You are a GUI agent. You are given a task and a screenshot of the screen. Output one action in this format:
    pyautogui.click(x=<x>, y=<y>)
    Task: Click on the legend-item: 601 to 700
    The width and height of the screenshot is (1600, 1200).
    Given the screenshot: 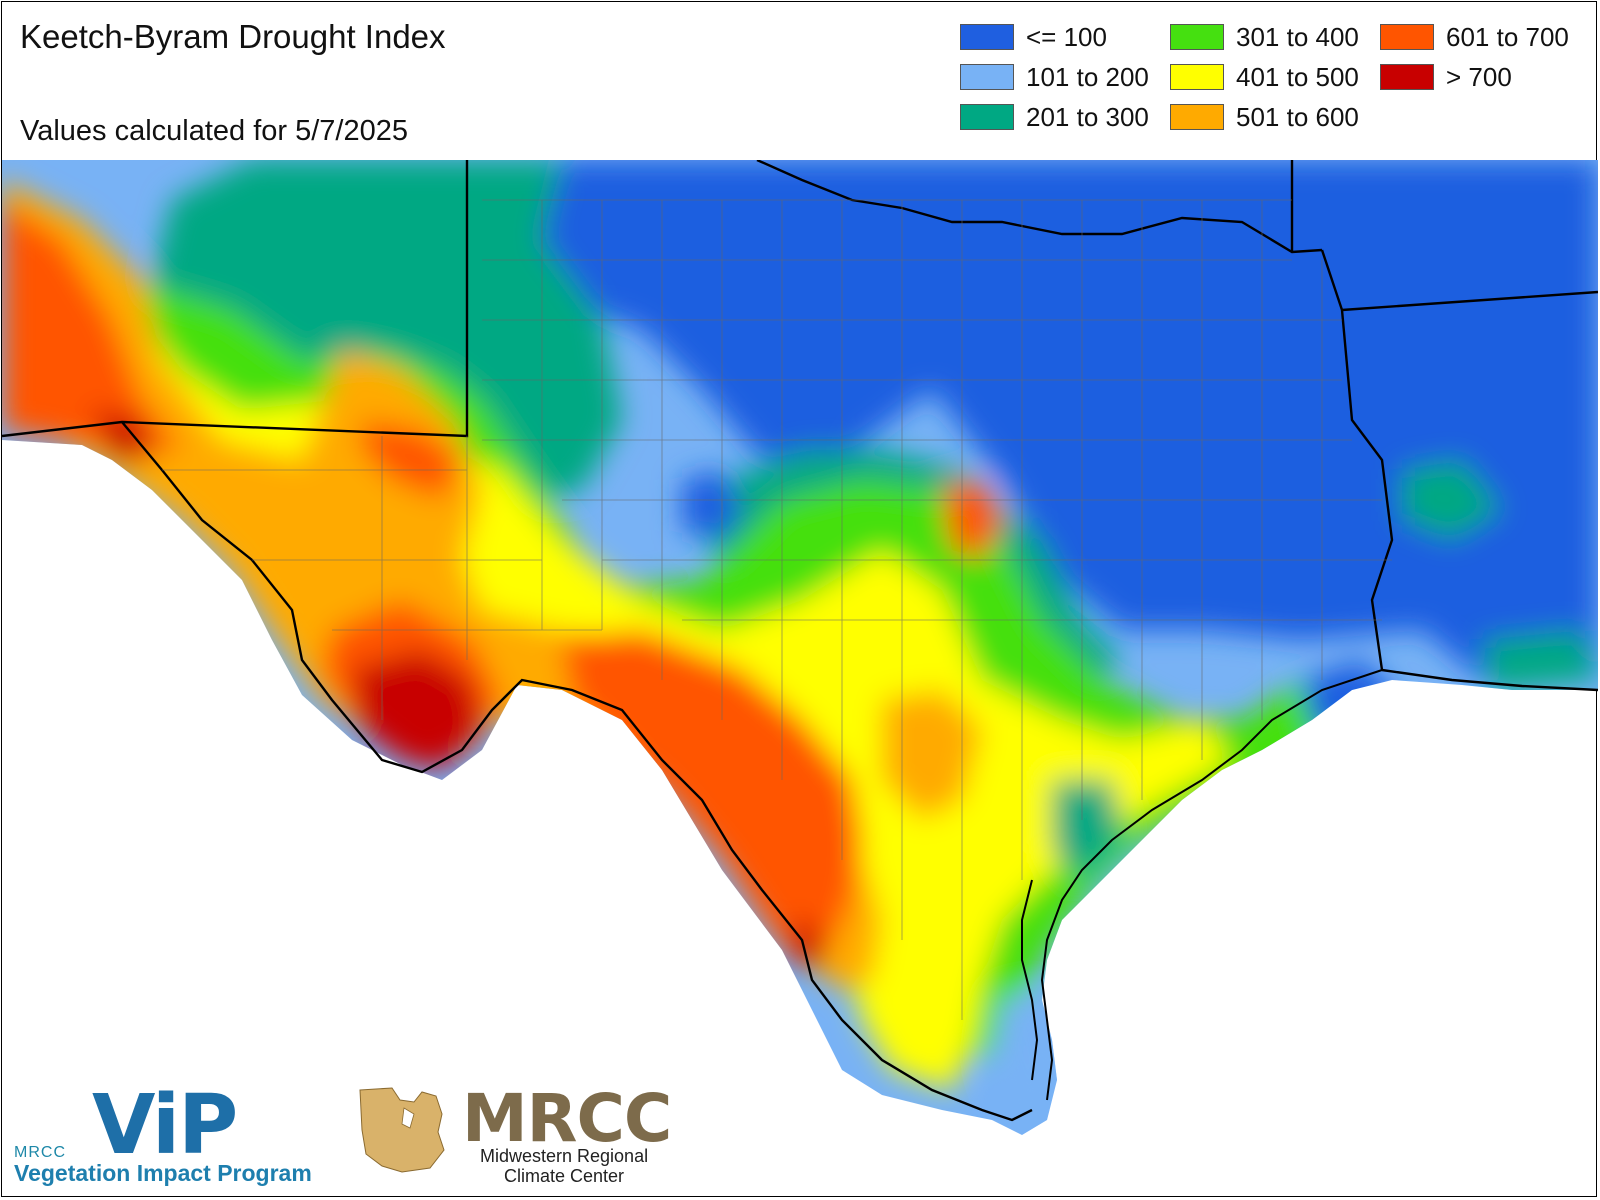 What is the action you would take?
    pyautogui.click(x=1474, y=37)
    